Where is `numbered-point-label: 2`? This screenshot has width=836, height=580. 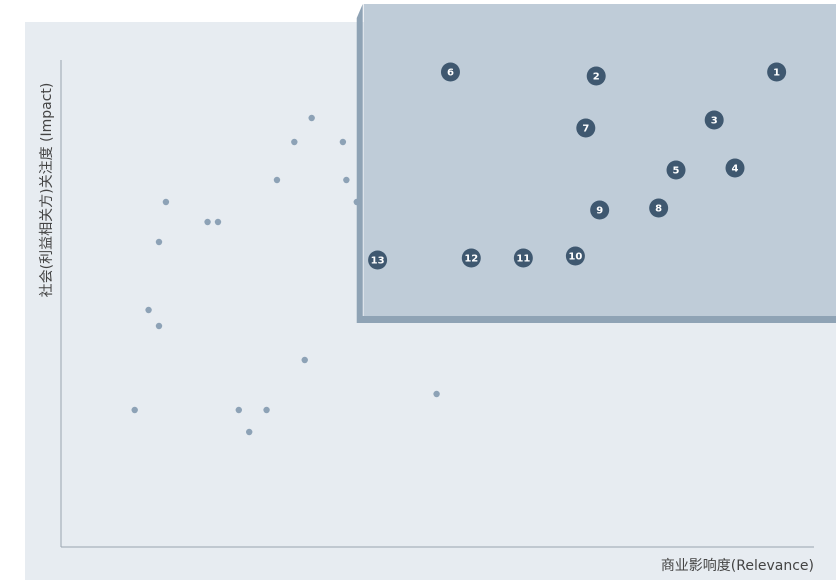 numbered-point-label: 2 is located at coordinates (596, 77).